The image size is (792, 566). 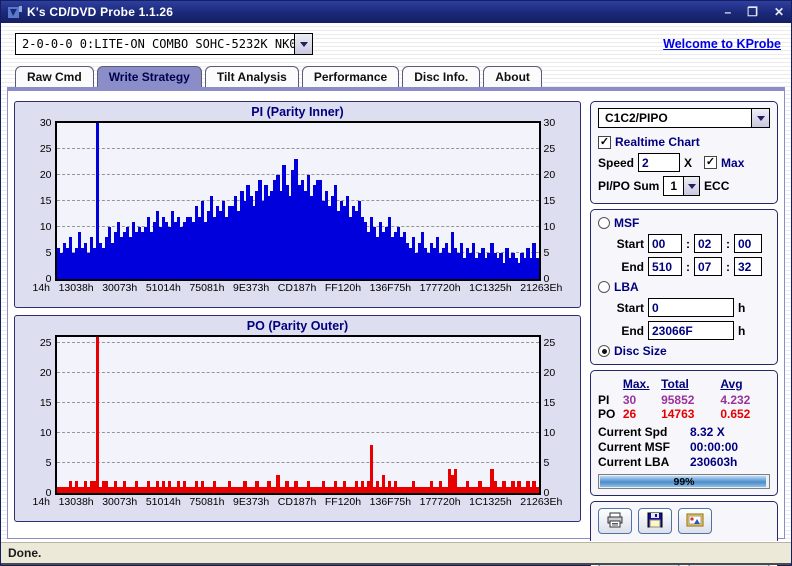 What do you see at coordinates (607, 414) in the screenshot?
I see `po-stats-label: PO` at bounding box center [607, 414].